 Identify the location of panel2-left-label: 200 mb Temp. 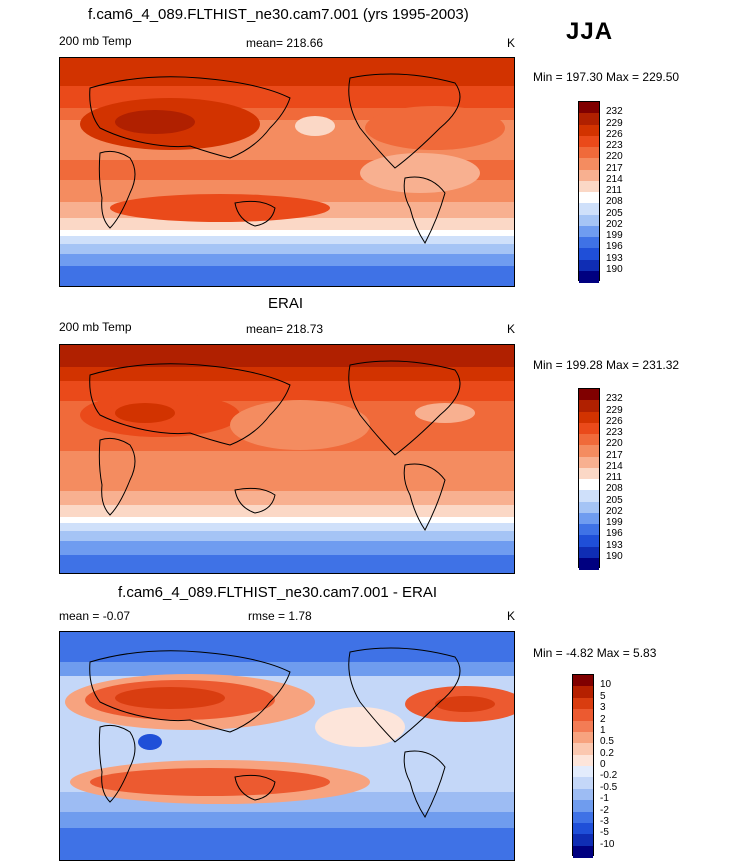
(95, 327).